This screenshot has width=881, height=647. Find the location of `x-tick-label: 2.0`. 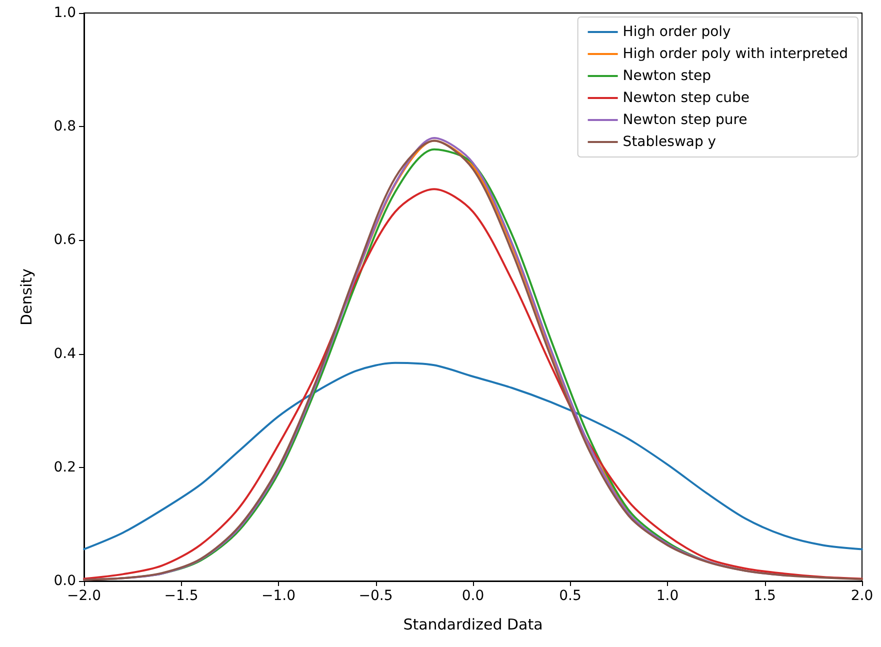

x-tick-label: 2.0 is located at coordinates (862, 596).